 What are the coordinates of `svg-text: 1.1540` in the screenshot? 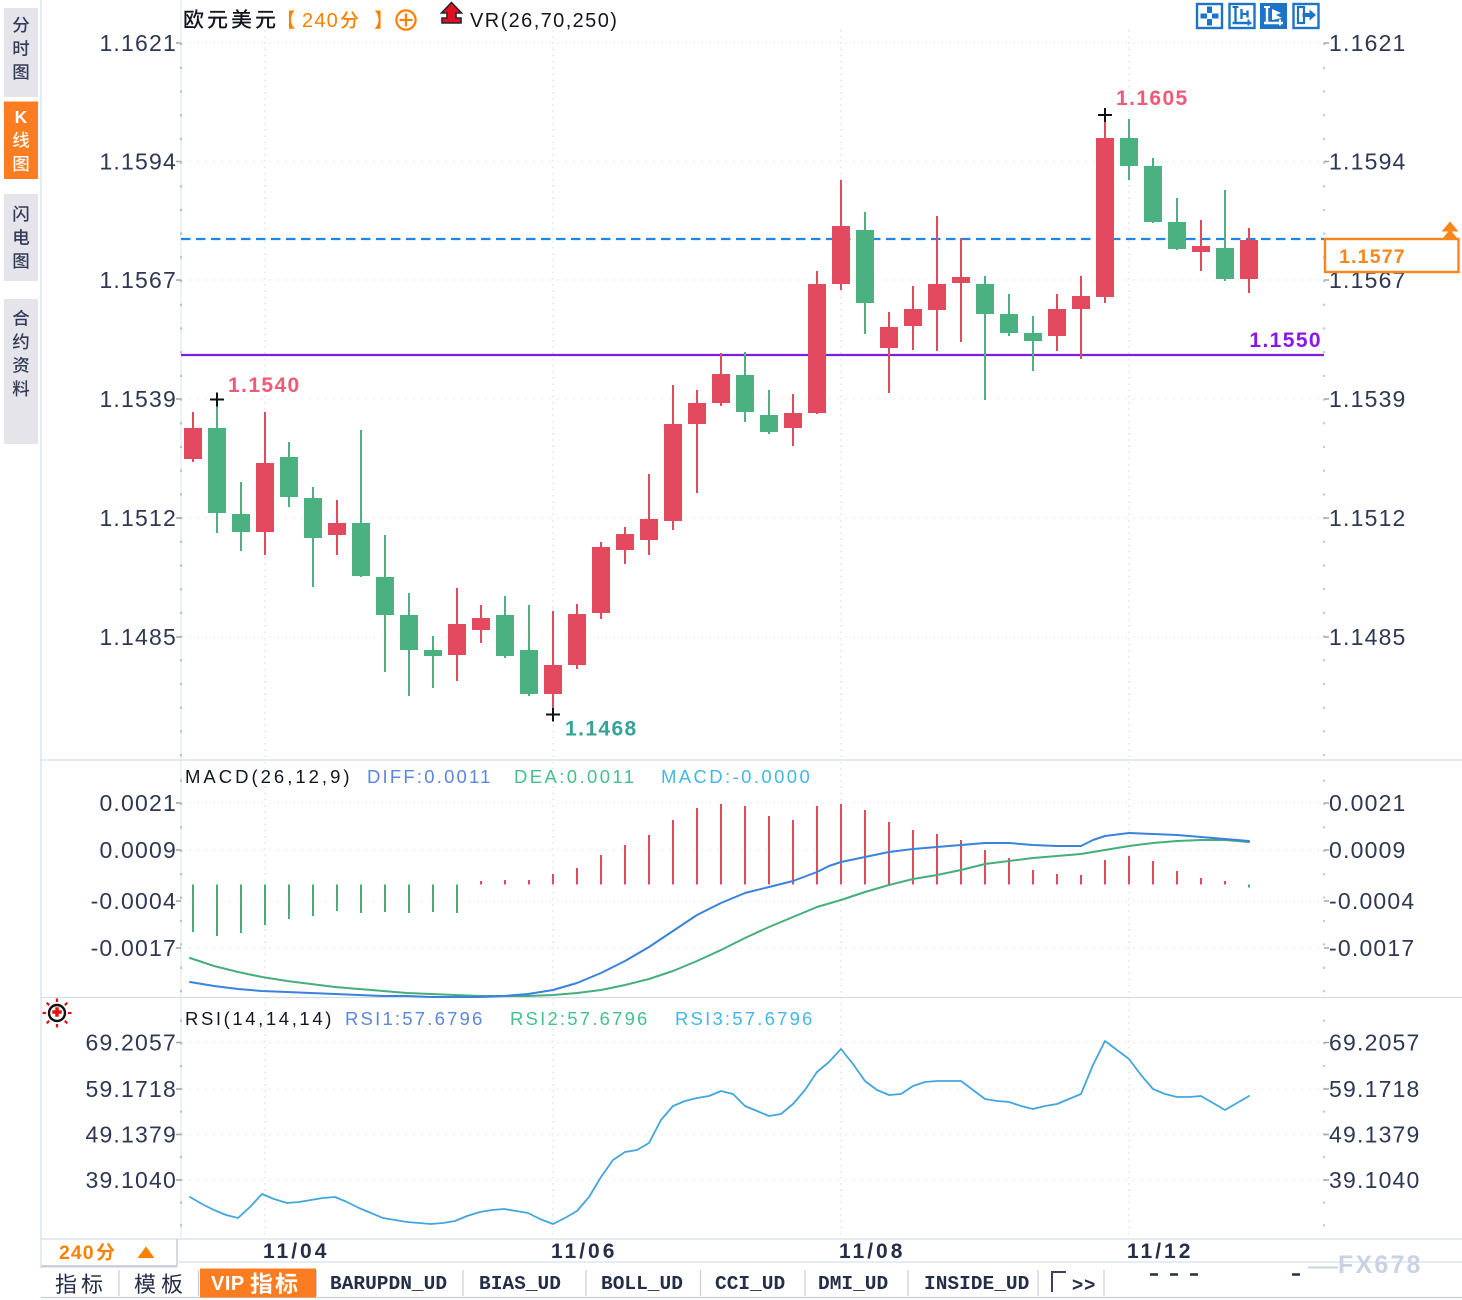 It's located at (264, 385).